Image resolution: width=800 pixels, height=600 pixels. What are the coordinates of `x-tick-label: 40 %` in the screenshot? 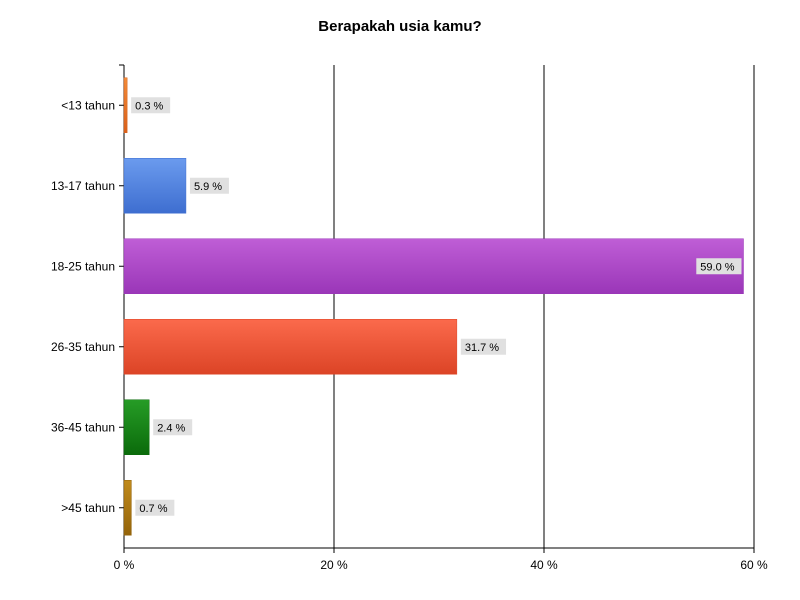 It's located at (544, 565).